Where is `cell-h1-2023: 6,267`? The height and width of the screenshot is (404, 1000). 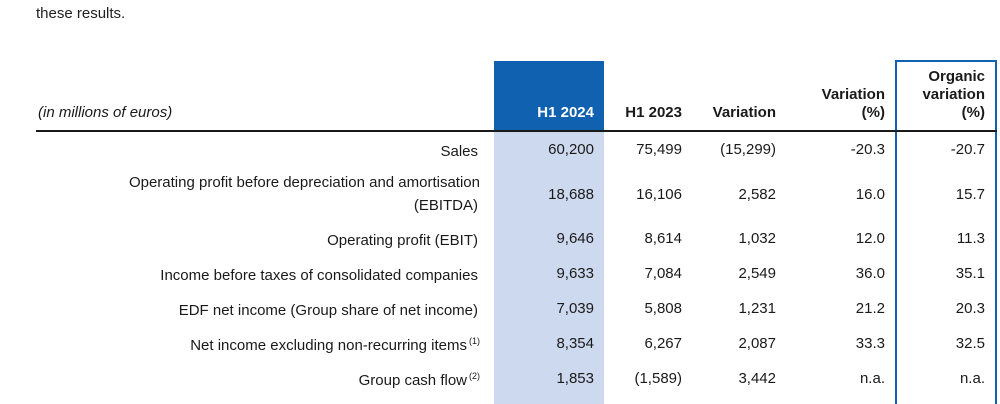
cell-h1-2023: 6,267 is located at coordinates (663, 343).